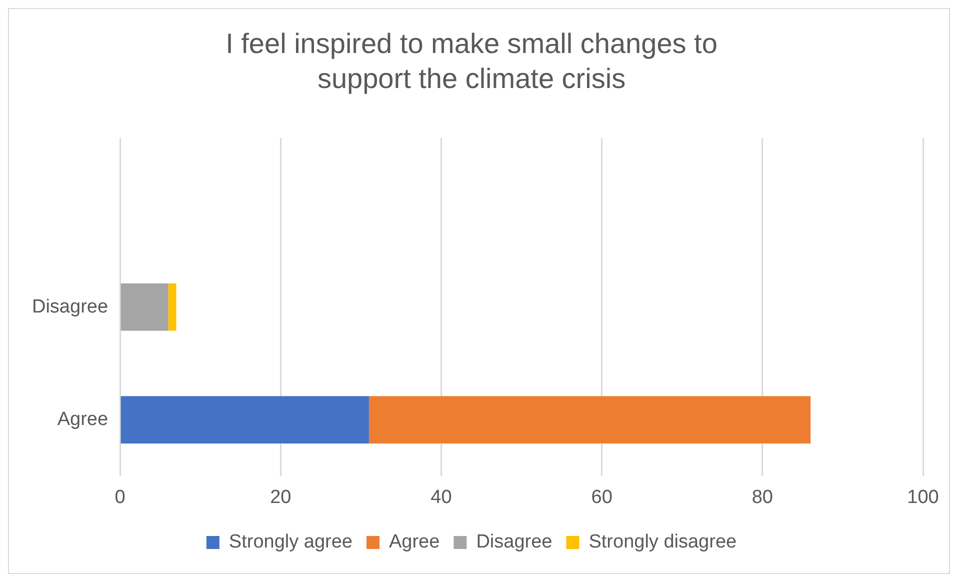 The height and width of the screenshot is (580, 958). I want to click on legend-label: Disagree, so click(514, 542).